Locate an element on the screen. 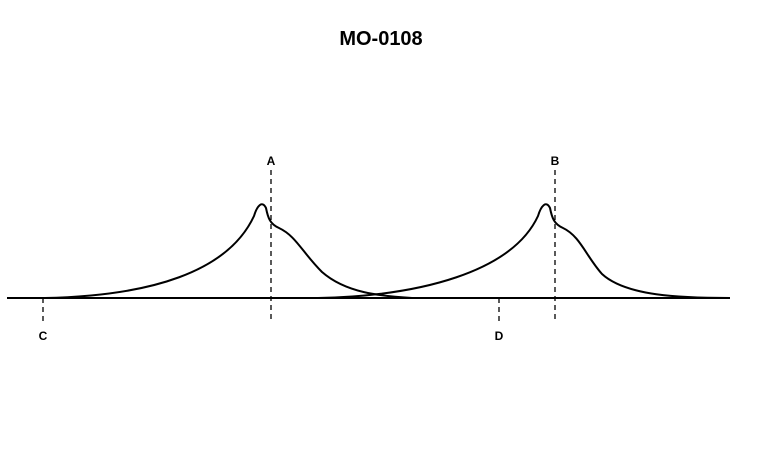  marker-label: A is located at coordinates (271, 161).